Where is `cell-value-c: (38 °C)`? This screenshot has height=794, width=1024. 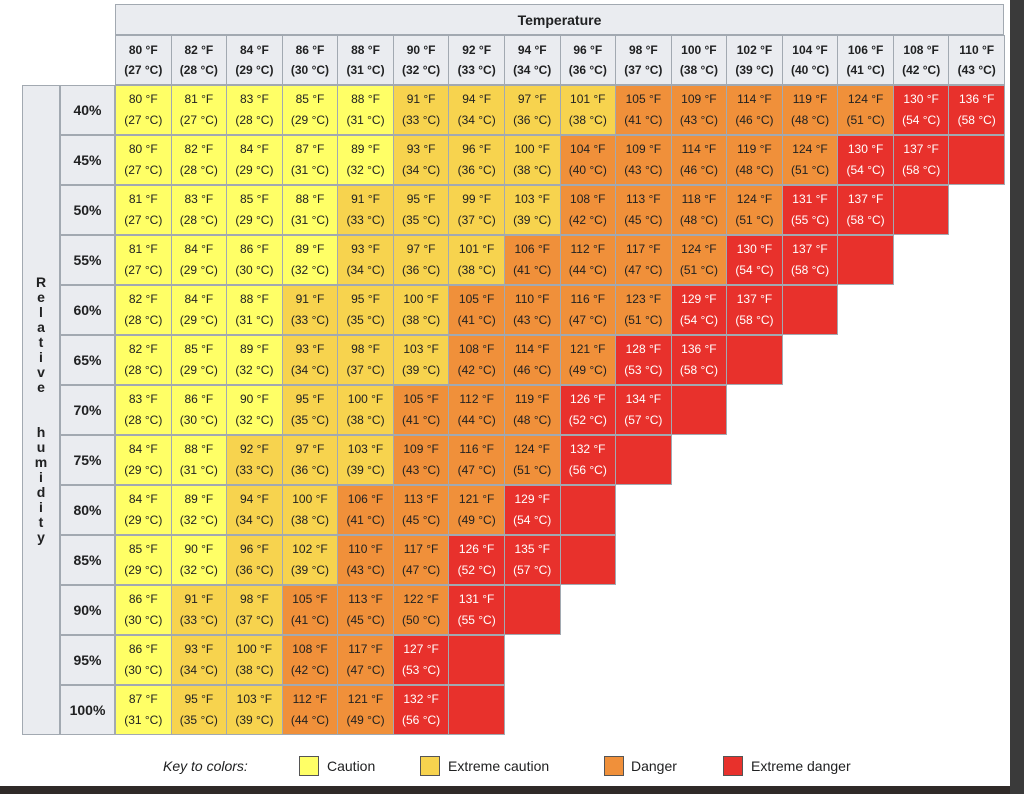
cell-value-c: (38 °C) is located at coordinates (476, 270).